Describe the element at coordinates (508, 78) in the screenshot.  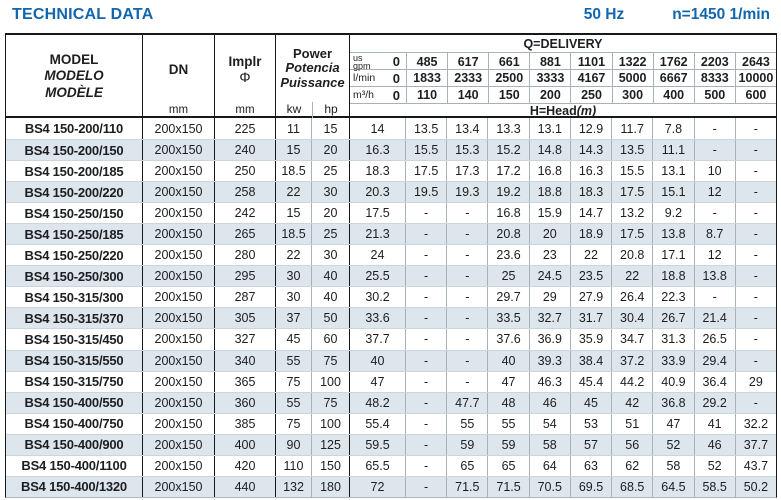
I see `delivery-flow-value: 2500` at that location.